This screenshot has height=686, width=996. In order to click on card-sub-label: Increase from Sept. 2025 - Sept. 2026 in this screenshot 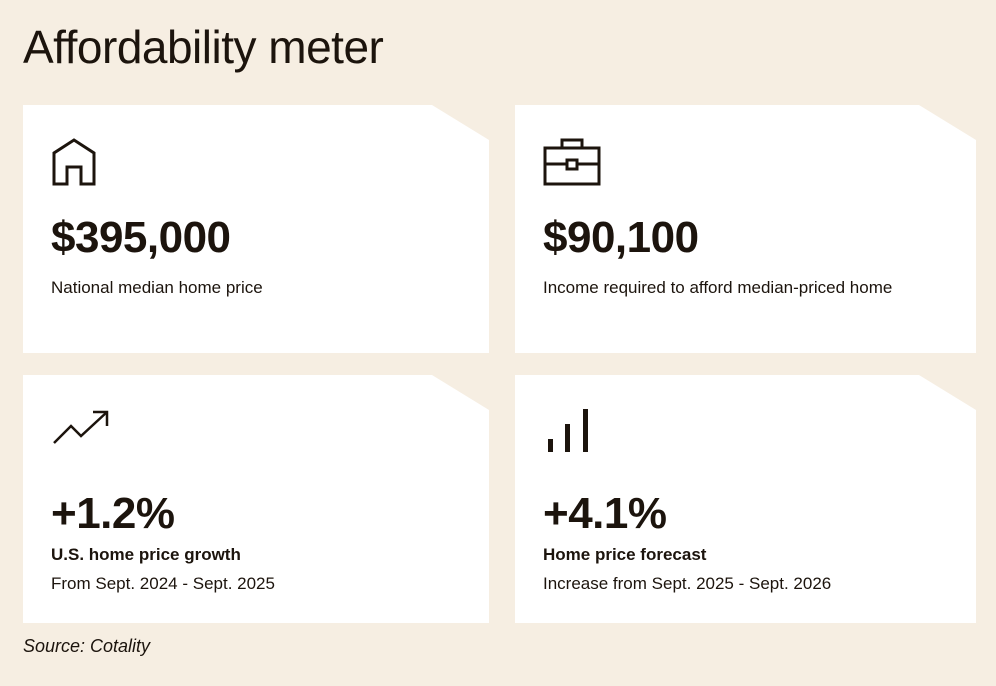, I will do `click(687, 583)`.